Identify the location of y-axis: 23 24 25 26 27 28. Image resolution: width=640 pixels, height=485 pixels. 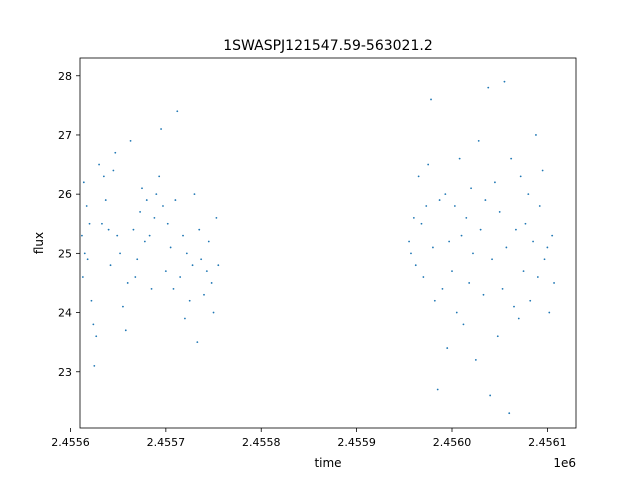
(69, 224).